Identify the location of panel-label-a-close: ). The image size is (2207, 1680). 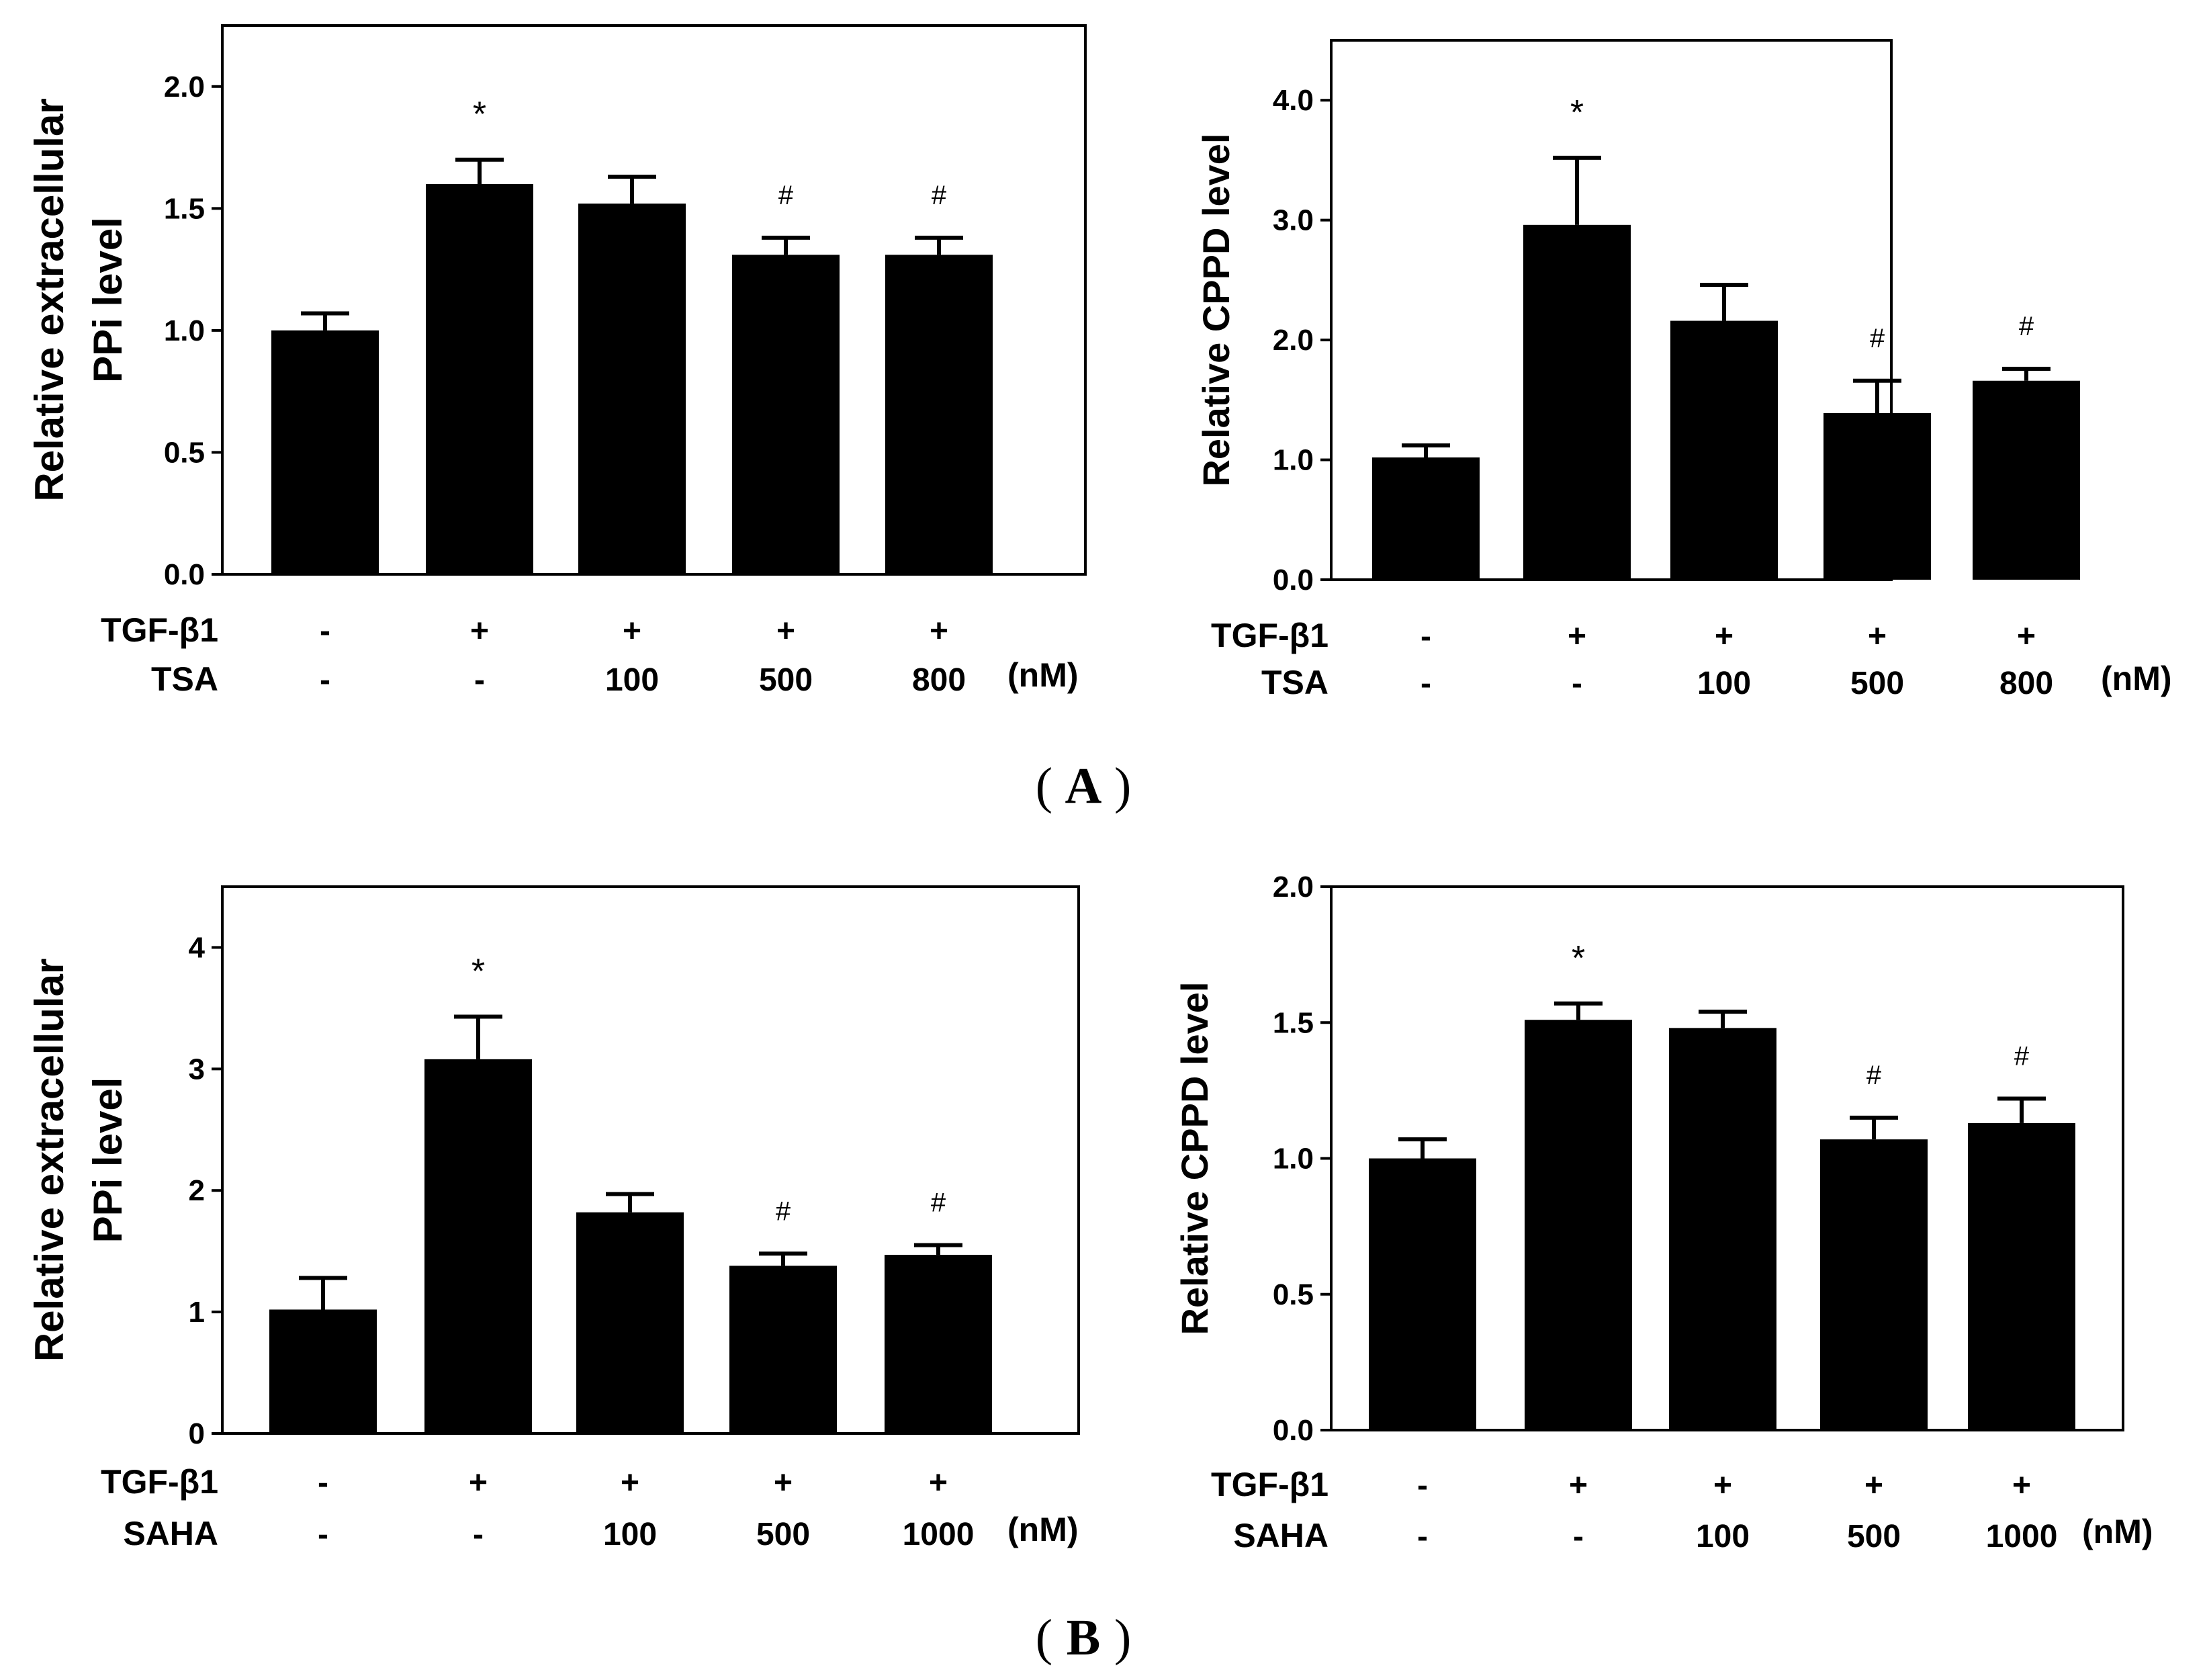
(1122, 786).